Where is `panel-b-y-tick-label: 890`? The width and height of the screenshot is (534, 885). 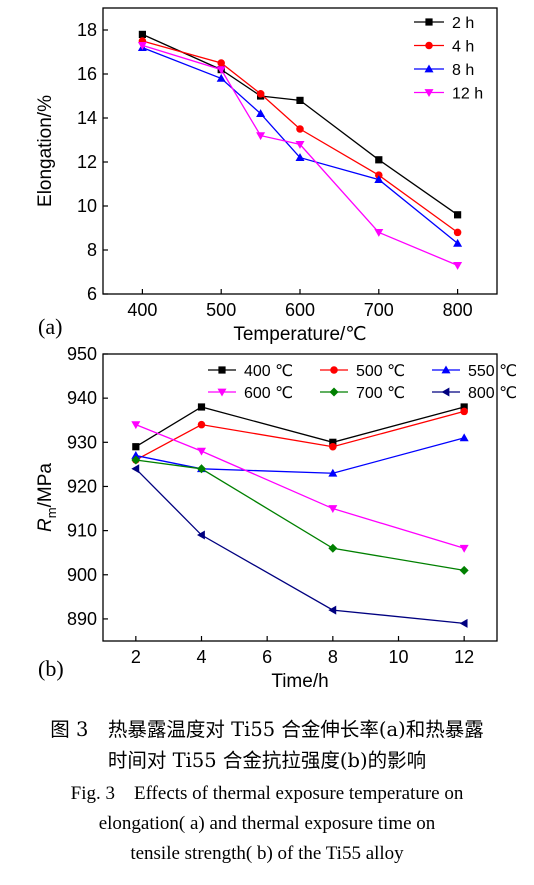 panel-b-y-tick-label: 890 is located at coordinates (82, 619).